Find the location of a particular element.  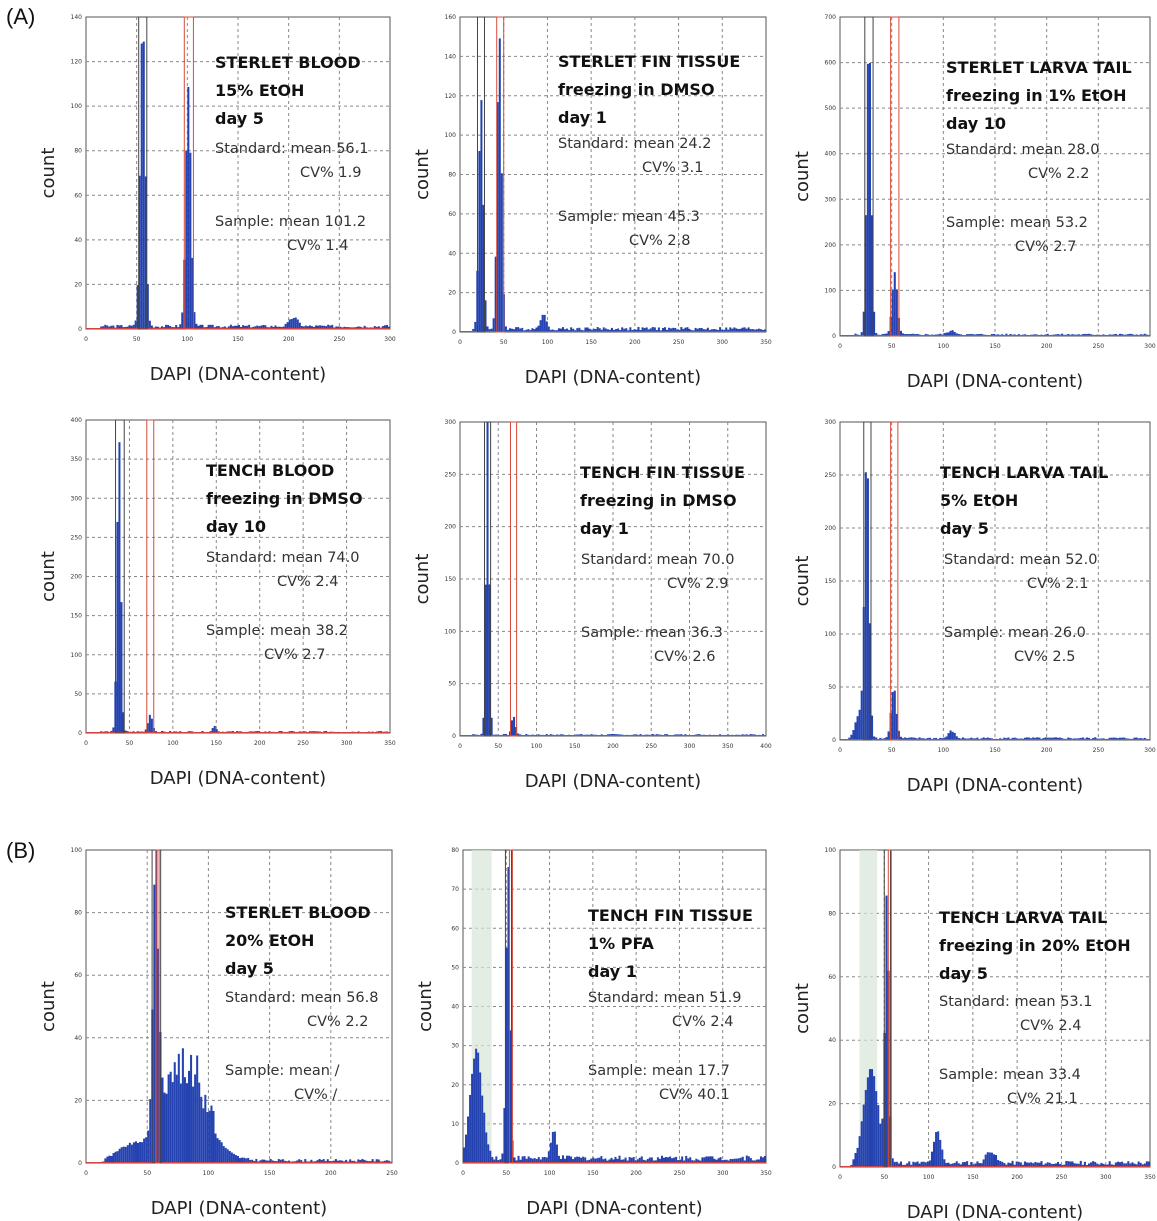

x-tick-label: 300 is located at coordinates (347, 743).